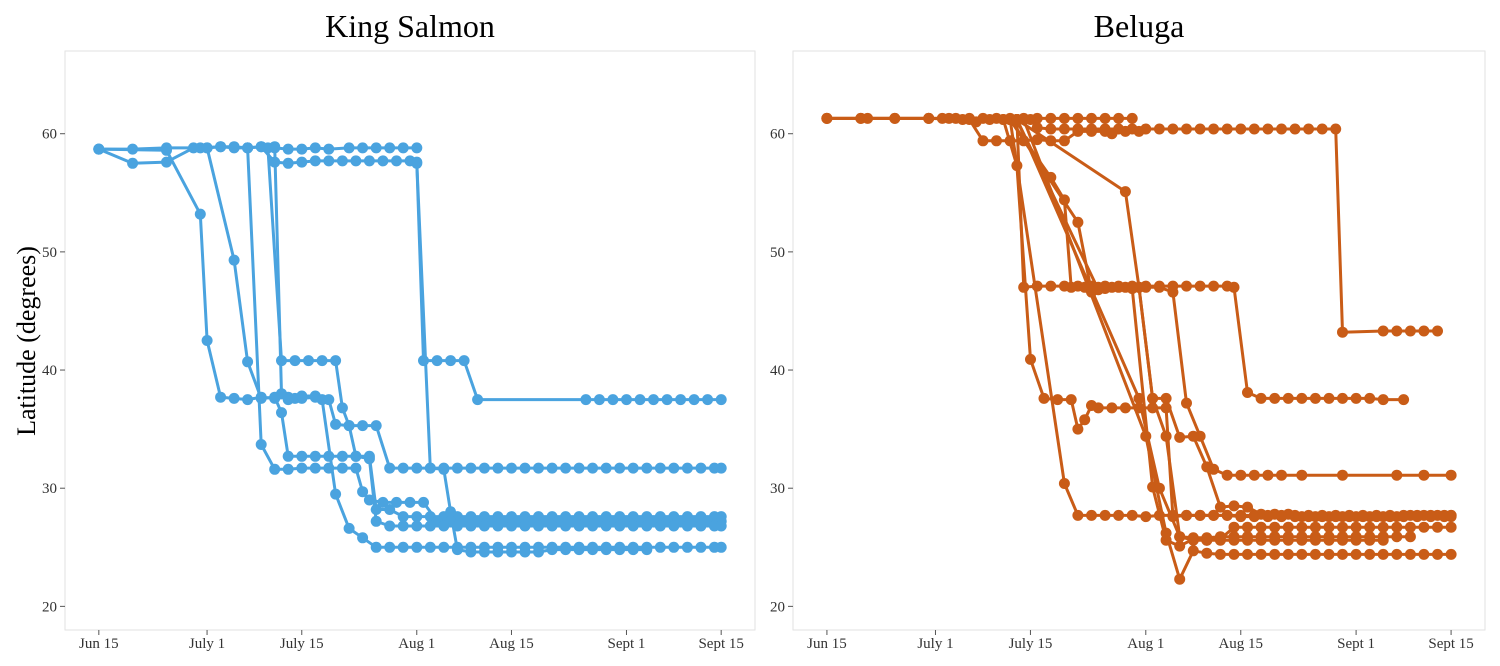 The height and width of the screenshot is (666, 1500). I want to click on king-salmon-y-tick-label: 20, so click(49, 607).